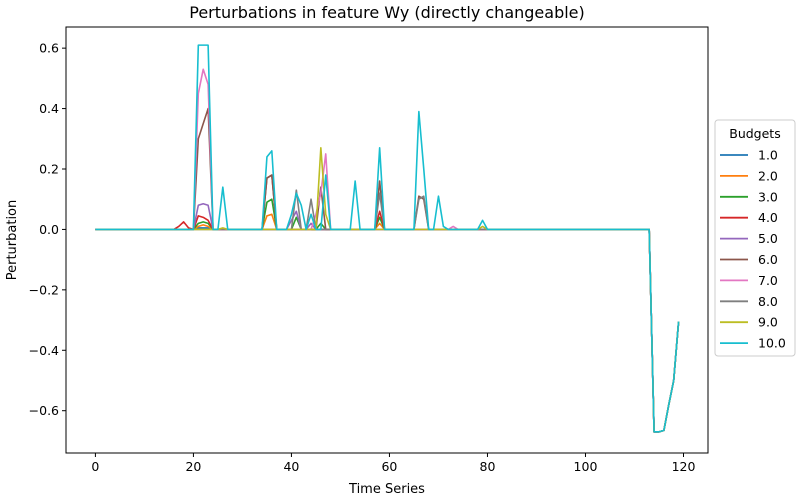 The image size is (800, 504). I want to click on y-tick-label: −0.6, so click(44, 410).